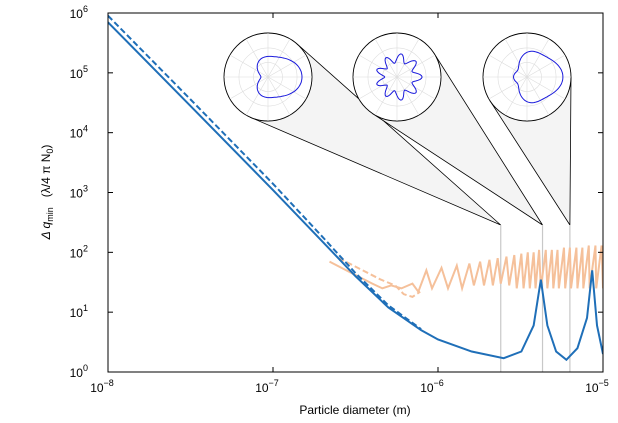  What do you see at coordinates (46, 230) in the screenshot?
I see `y-label-quantity: Δ q` at bounding box center [46, 230].